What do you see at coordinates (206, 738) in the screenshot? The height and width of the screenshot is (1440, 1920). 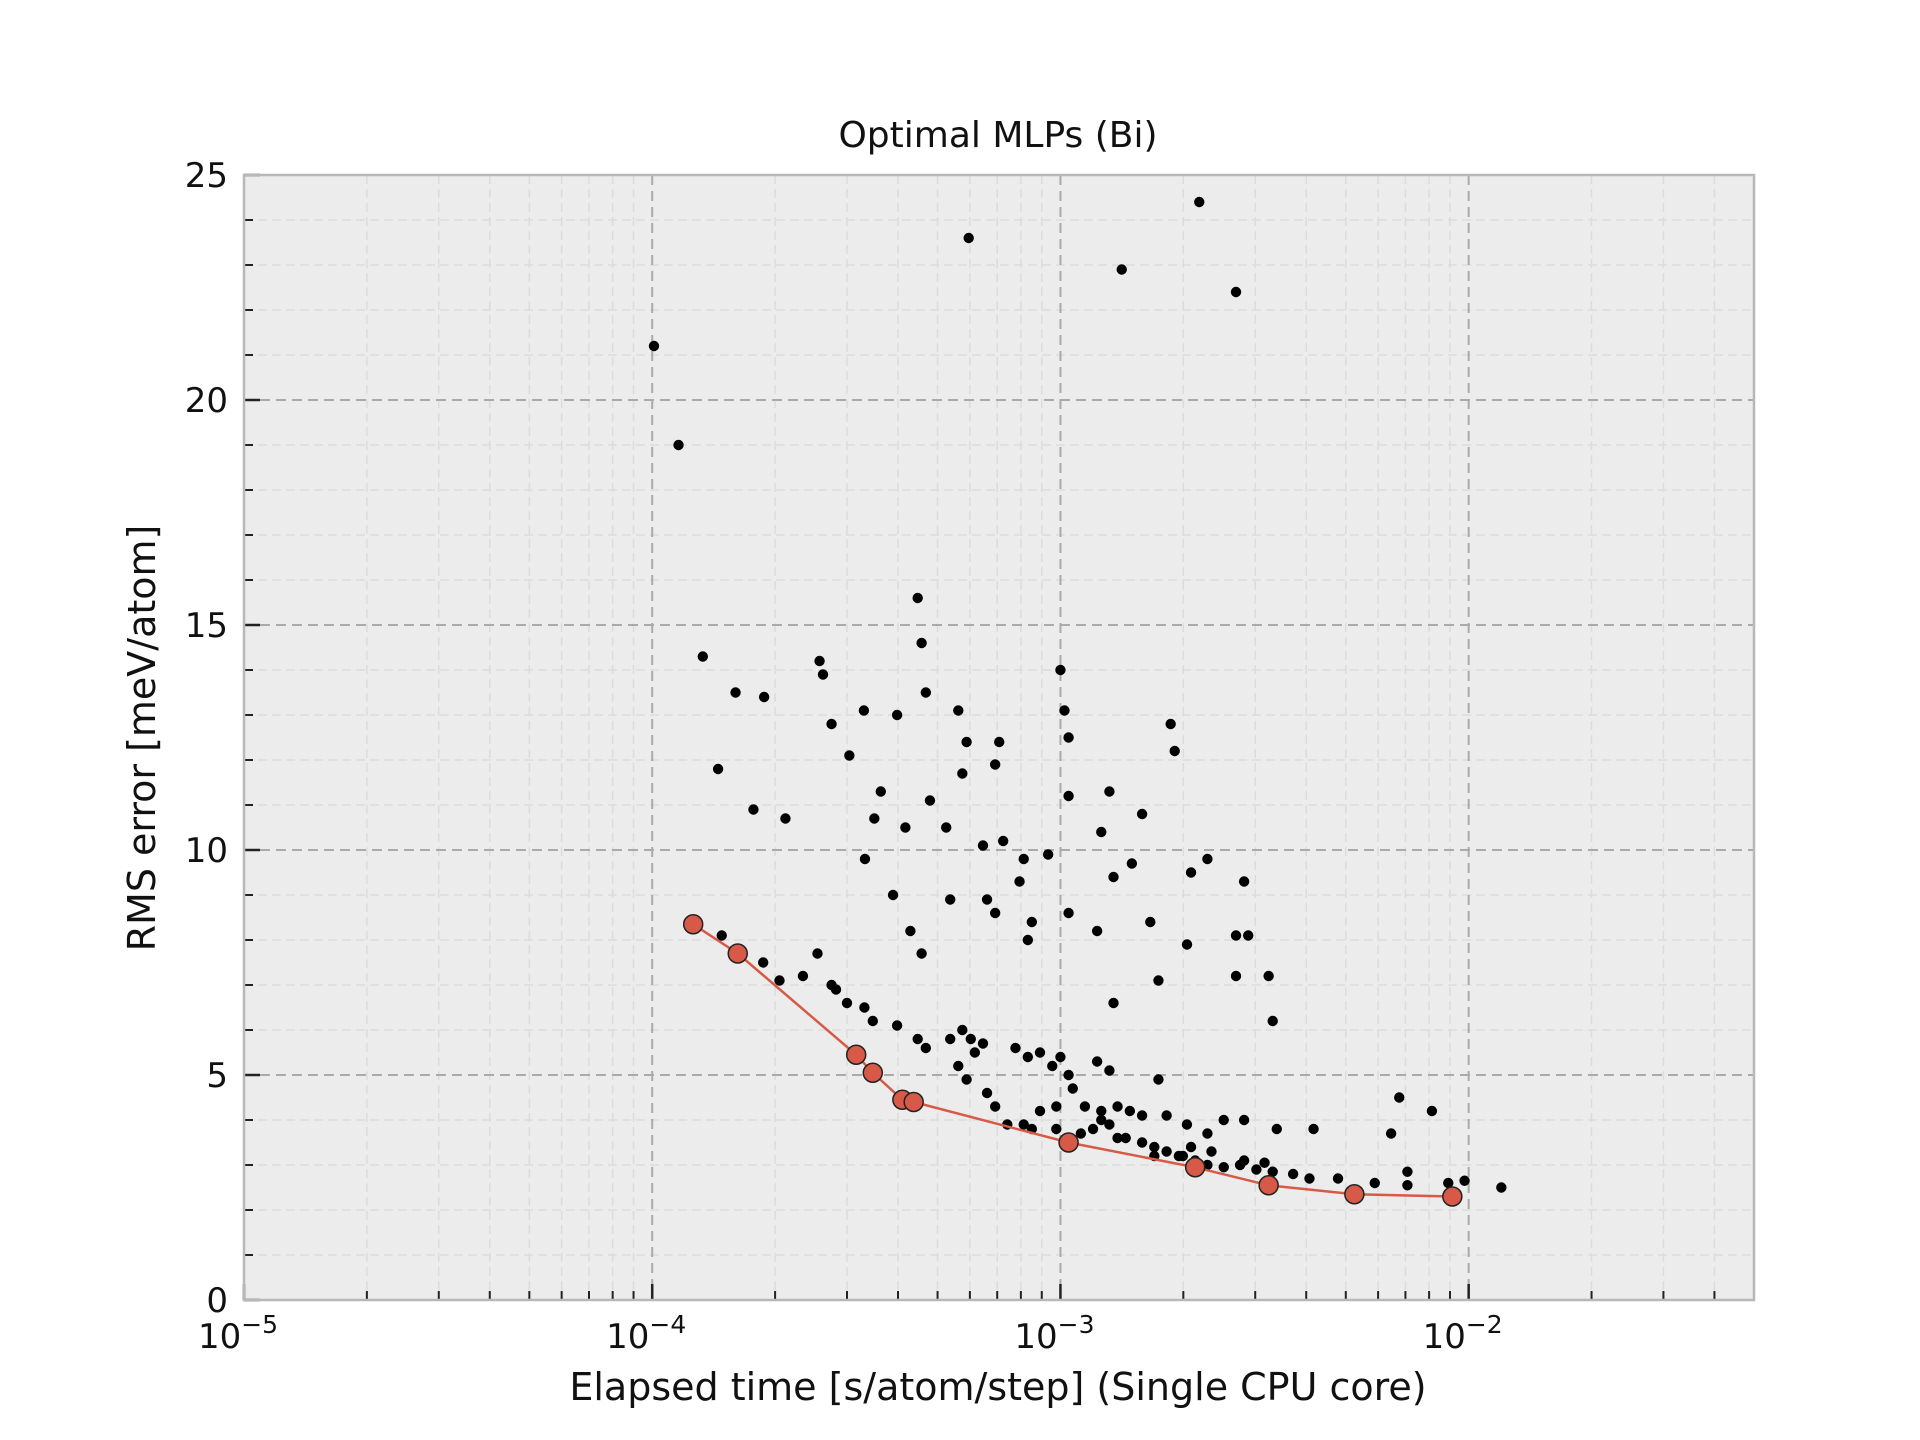 I see `y-tick-labels: 0 5 10 15 20 25` at bounding box center [206, 738].